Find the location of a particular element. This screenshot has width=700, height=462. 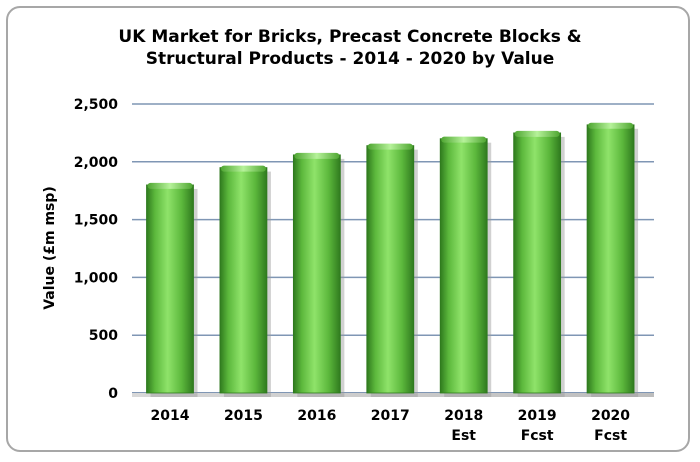

x-tick-label: 2016 is located at coordinates (316, 416).